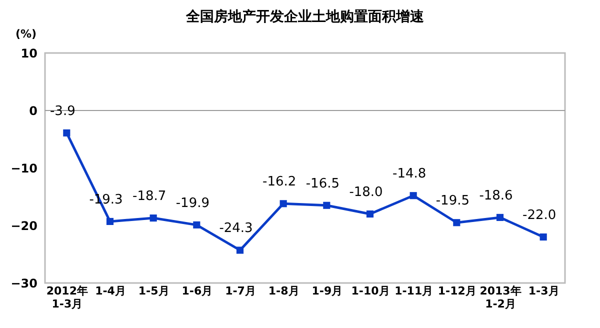 The image size is (600, 328). Describe the element at coordinates (197, 291) in the screenshot. I see `x-tick-label: 1-6月` at that location.